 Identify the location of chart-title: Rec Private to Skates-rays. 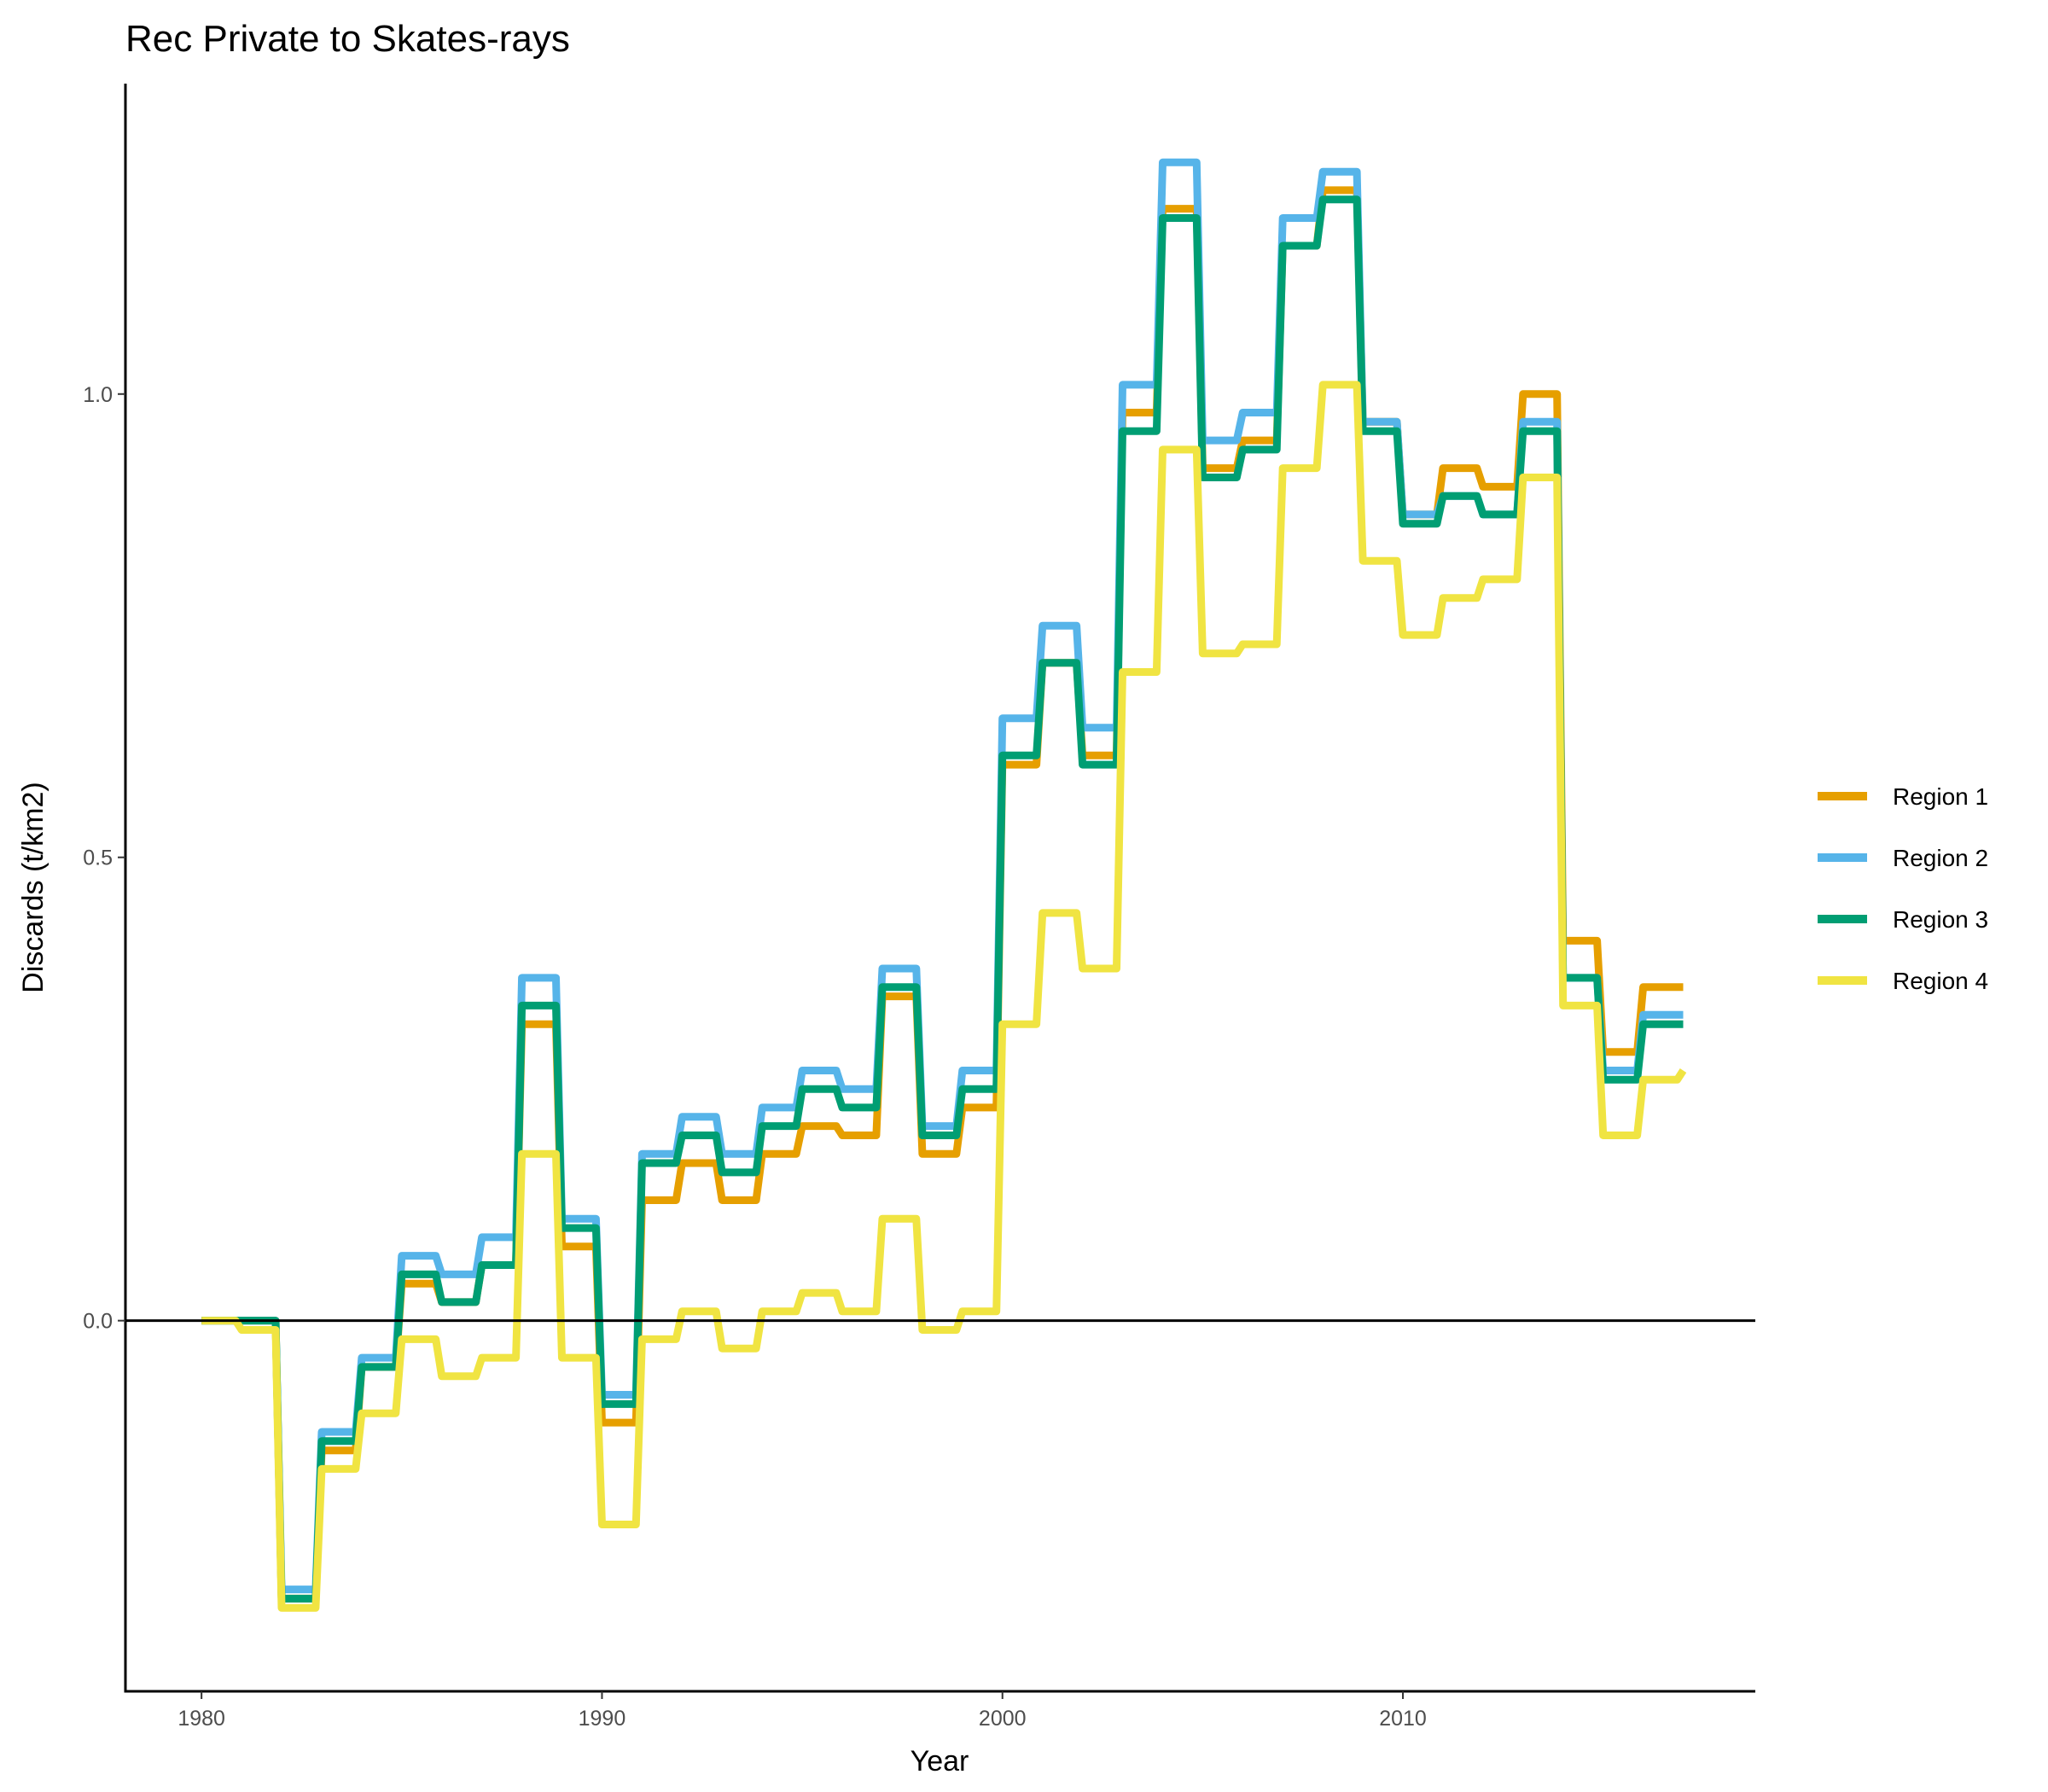
(347, 39).